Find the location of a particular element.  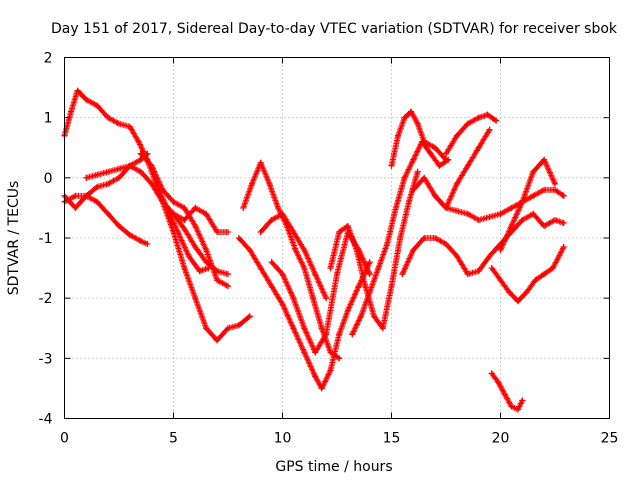

y-tick-label: 1 is located at coordinates (48, 119).